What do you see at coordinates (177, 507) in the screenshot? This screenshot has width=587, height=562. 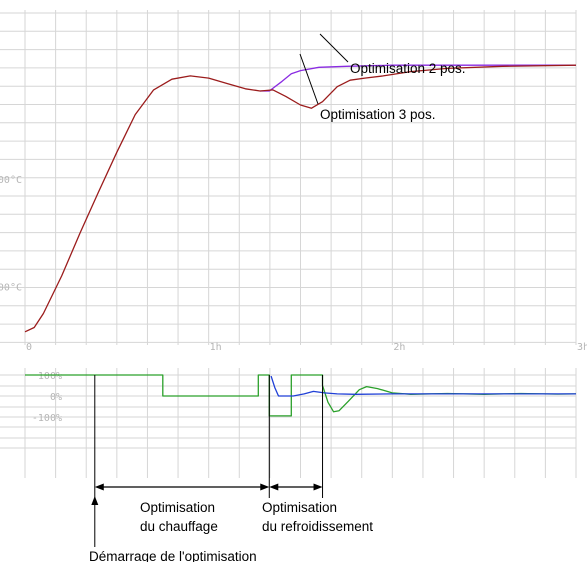 I see `phase-heating-line1: Optimisation` at bounding box center [177, 507].